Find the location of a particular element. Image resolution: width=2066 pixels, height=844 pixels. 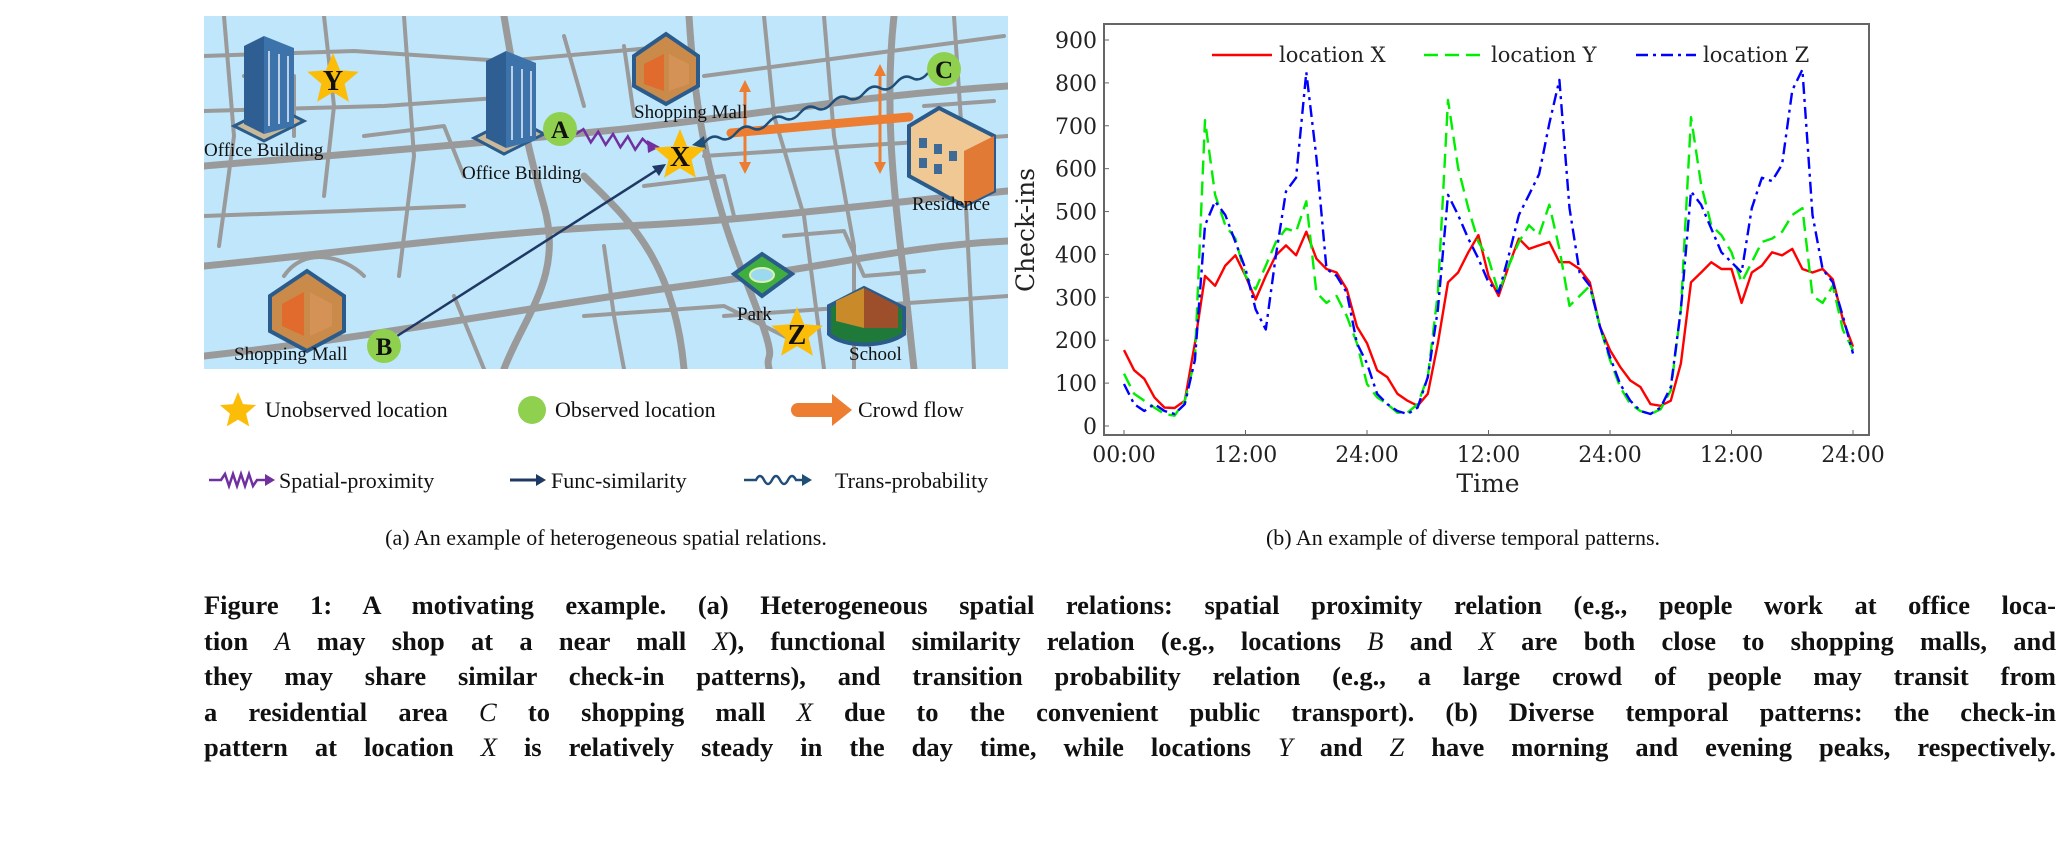

legend-func-similarity: Func-similarity is located at coordinates (619, 480).